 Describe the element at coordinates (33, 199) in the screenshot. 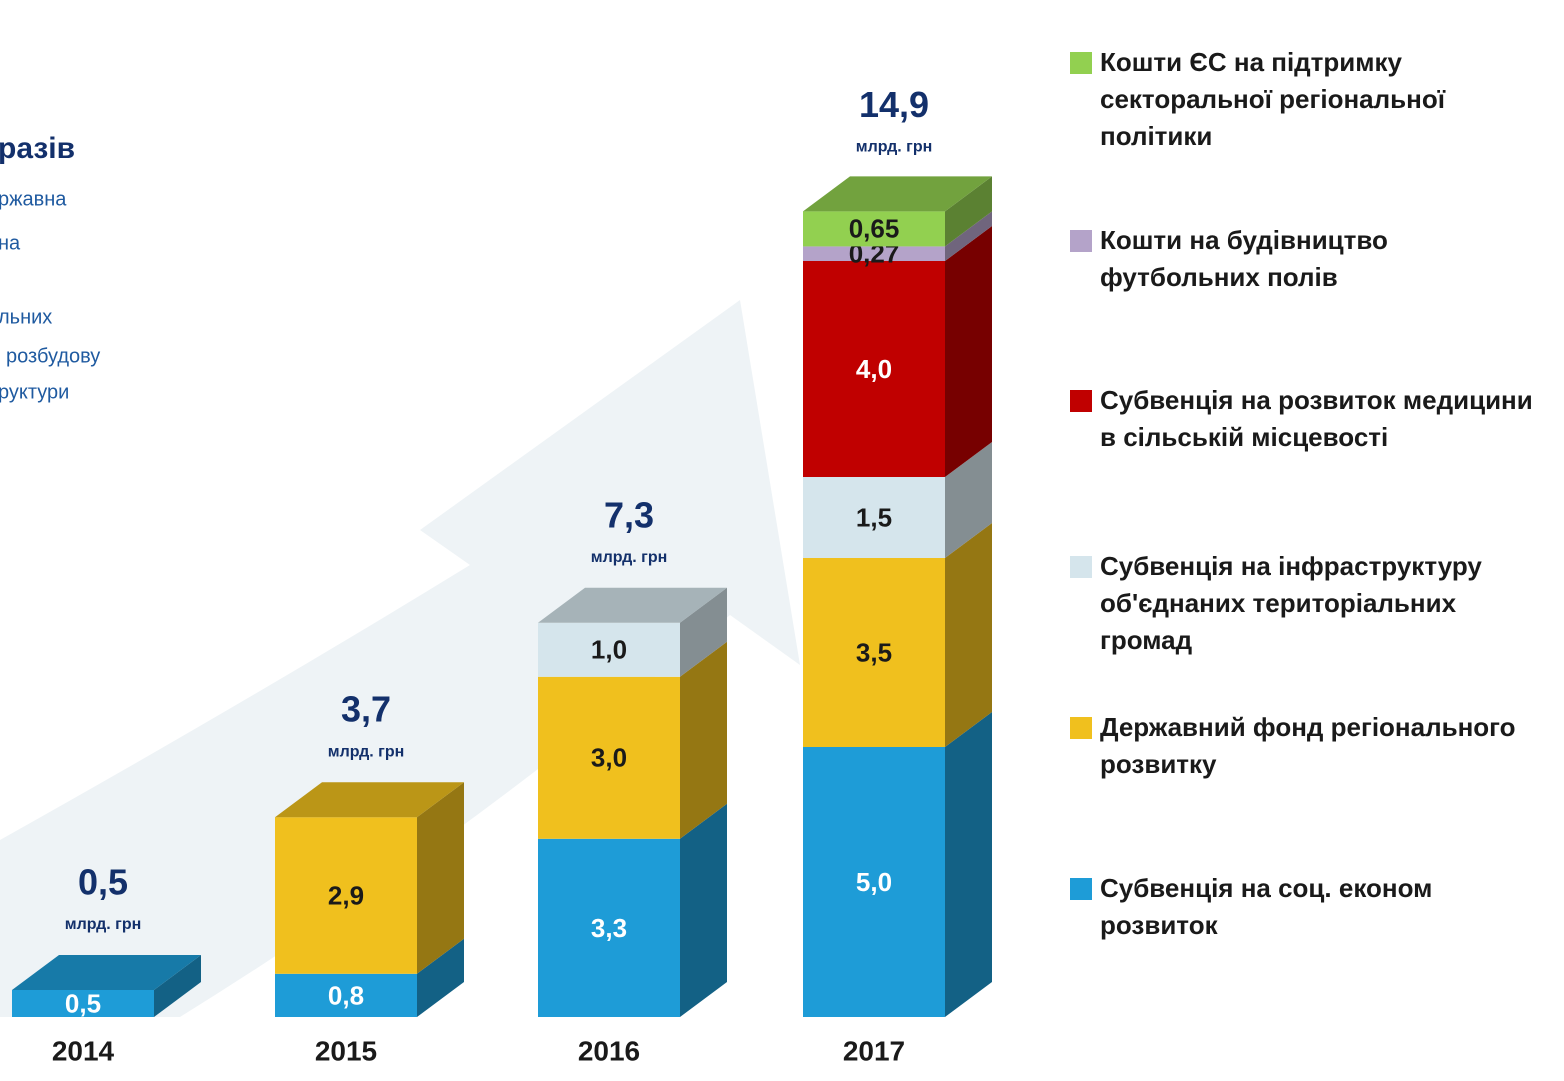

I see `annotation: ржавна` at that location.